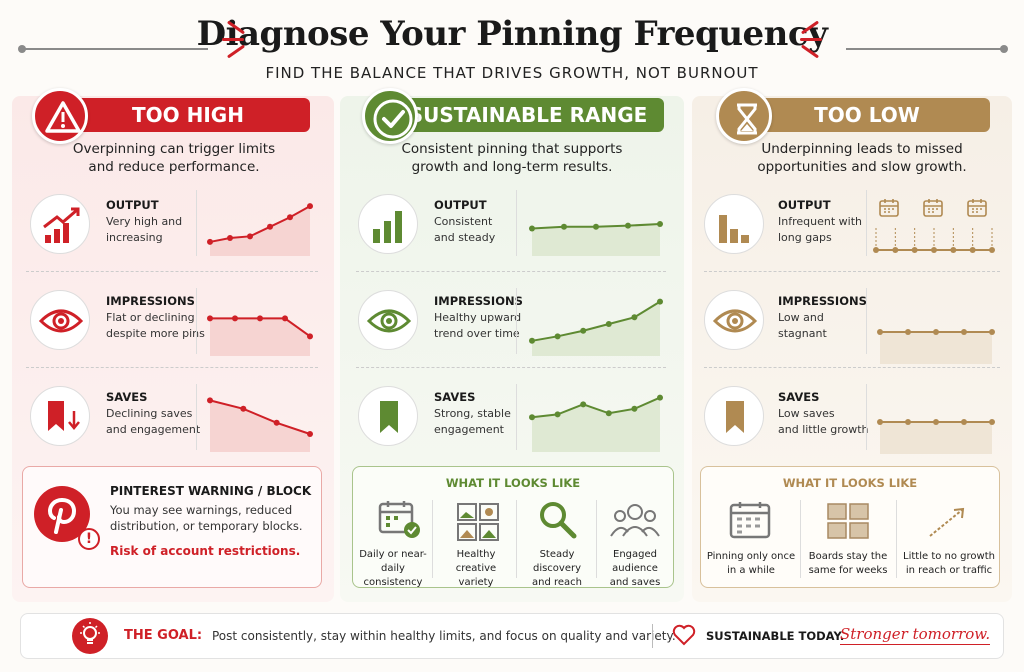 This screenshot has width=1024, height=672. What do you see at coordinates (393, 568) in the screenshot?
I see `looks-like-caption: Daily or near-daily consistency` at bounding box center [393, 568].